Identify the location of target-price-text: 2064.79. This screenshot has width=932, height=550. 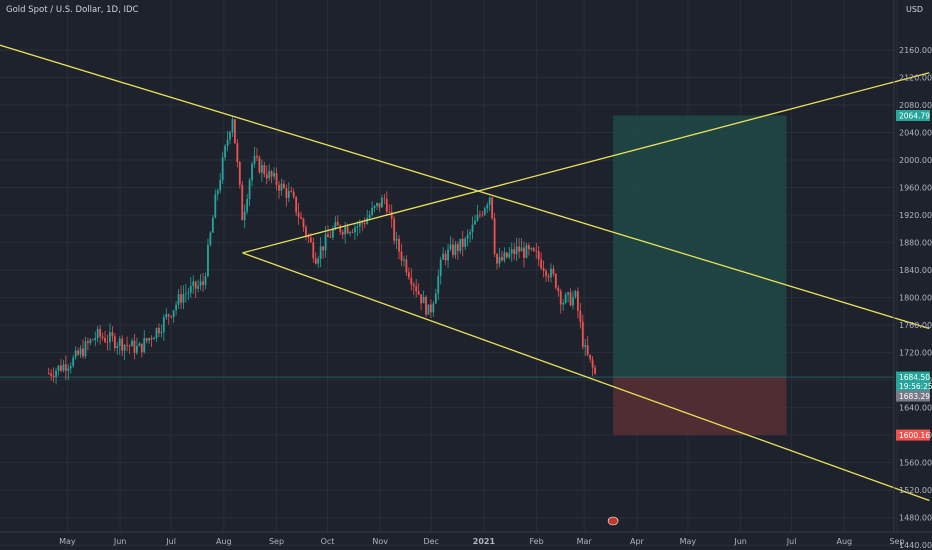
(914, 115).